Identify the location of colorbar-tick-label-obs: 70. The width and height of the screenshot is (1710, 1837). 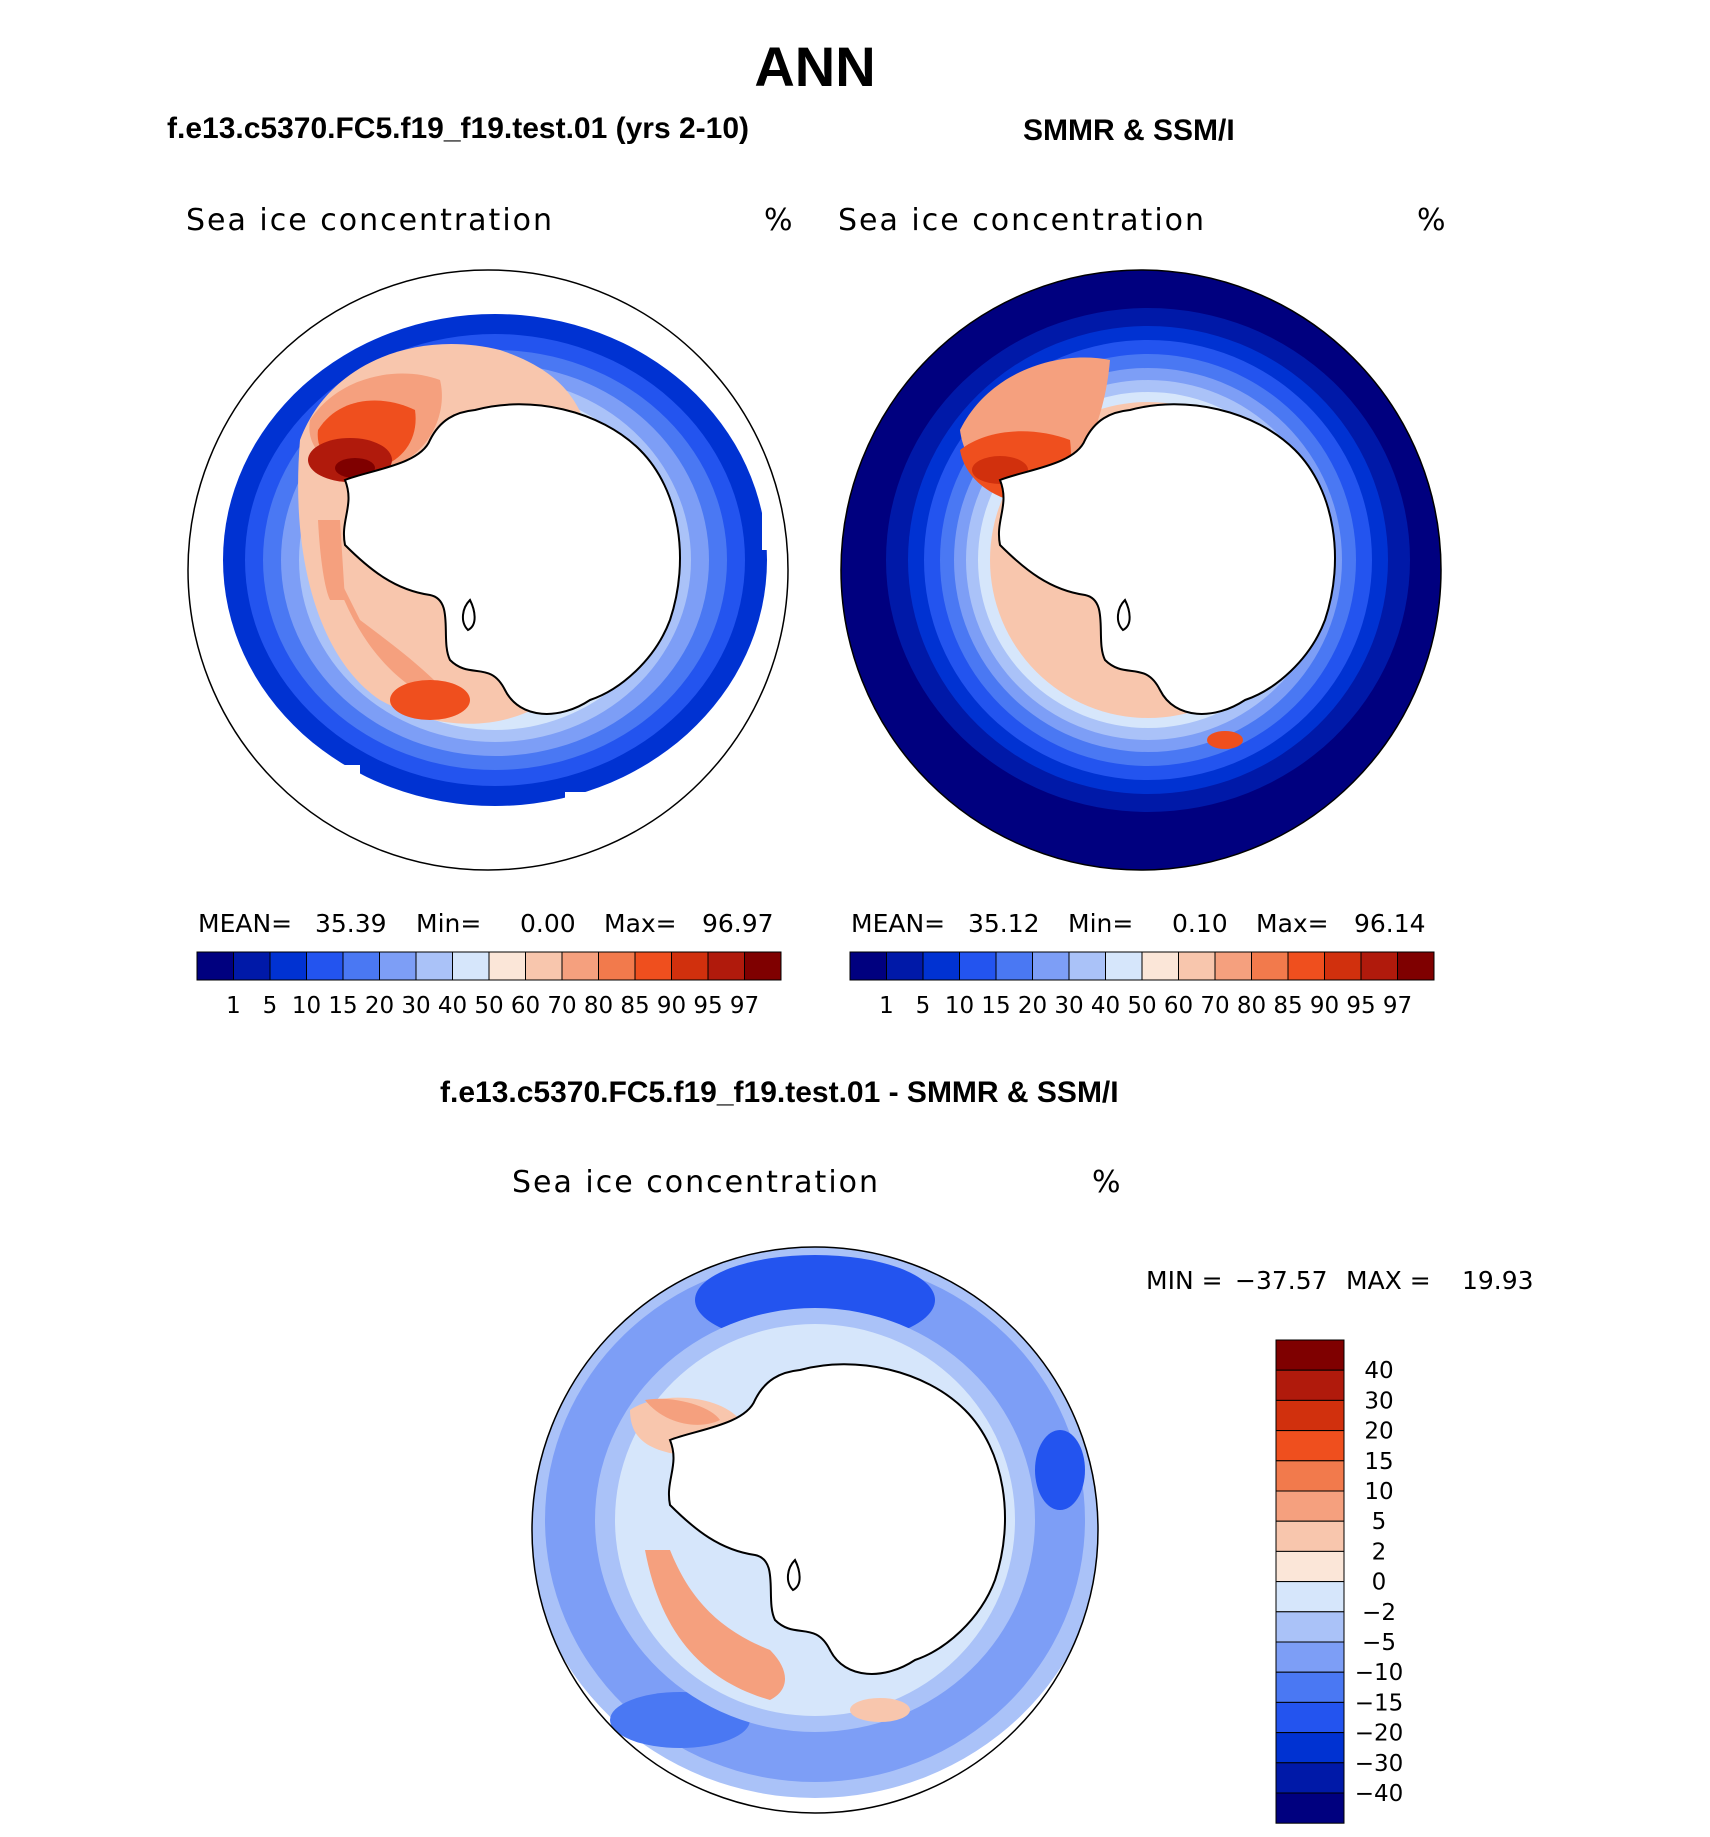
(1214, 1006).